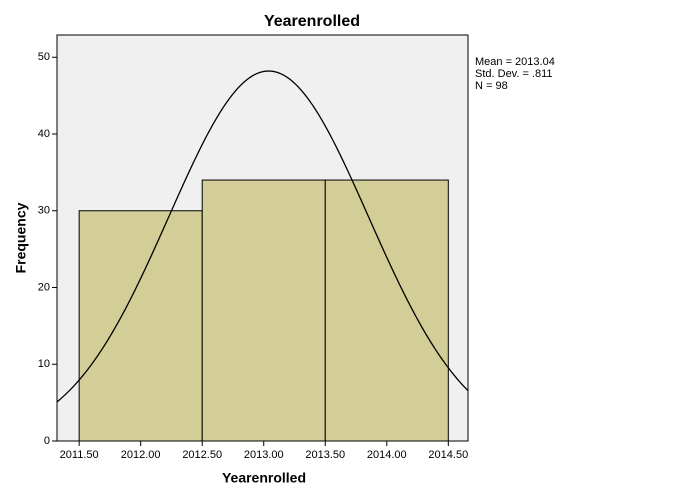  I want to click on stat-n: N = 98, so click(491, 86).